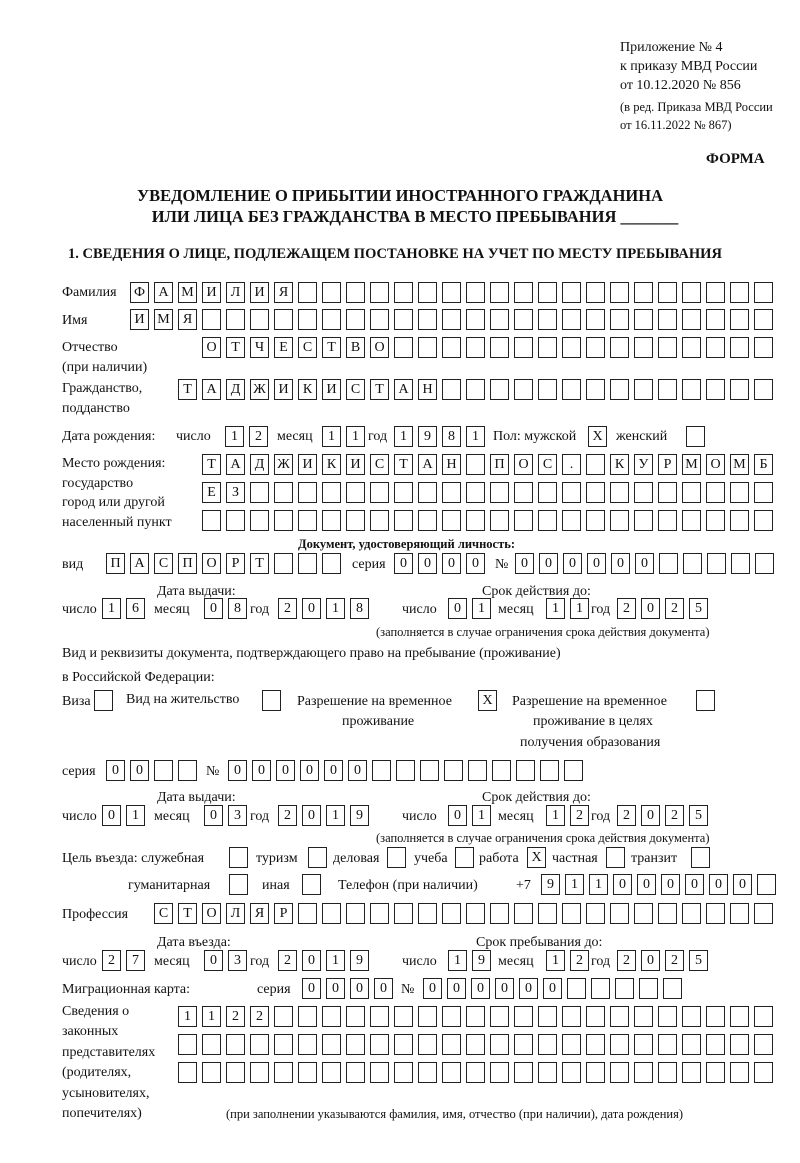  What do you see at coordinates (667, 464) in the screenshot?
I see `char-box: Р` at bounding box center [667, 464].